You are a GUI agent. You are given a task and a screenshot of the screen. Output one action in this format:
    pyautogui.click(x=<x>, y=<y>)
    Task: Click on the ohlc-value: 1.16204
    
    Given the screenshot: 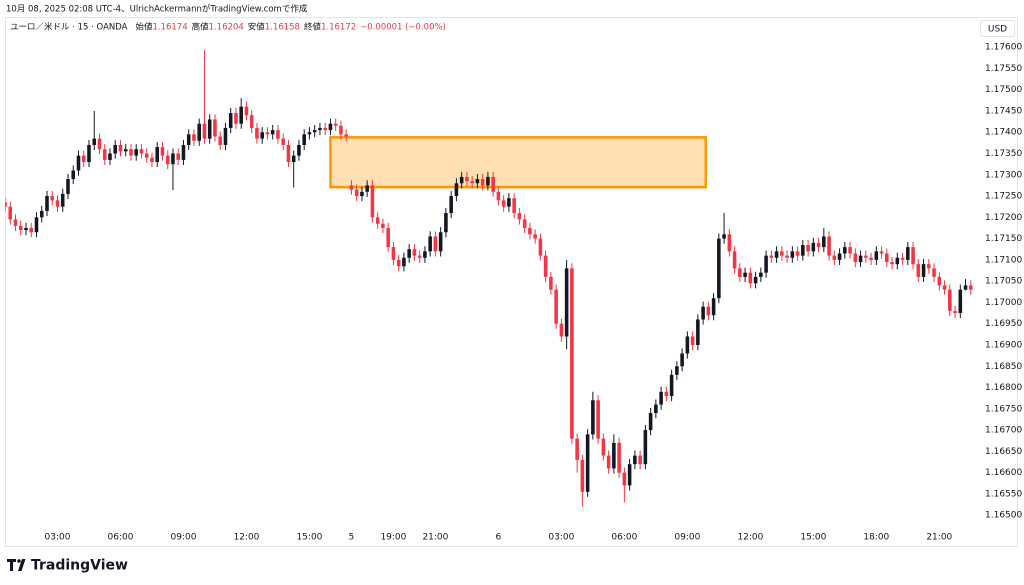 What is the action you would take?
    pyautogui.click(x=226, y=28)
    